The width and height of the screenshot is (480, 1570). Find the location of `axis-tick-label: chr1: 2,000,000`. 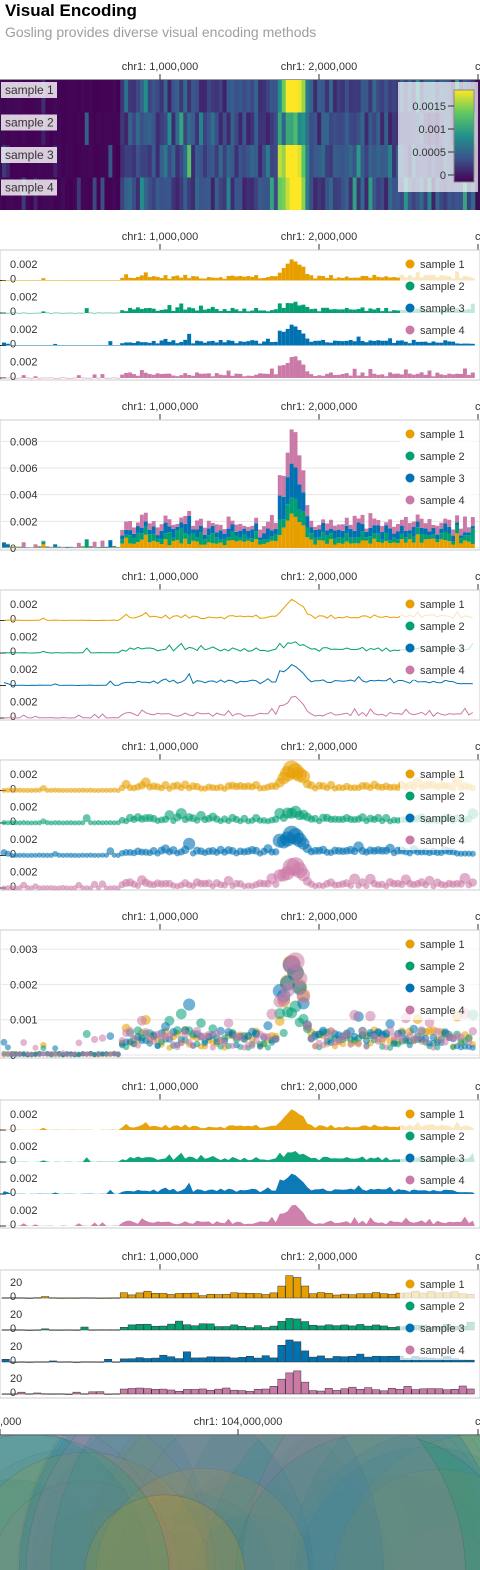

axis-tick-label: chr1: 2,000,000 is located at coordinates (319, 407).